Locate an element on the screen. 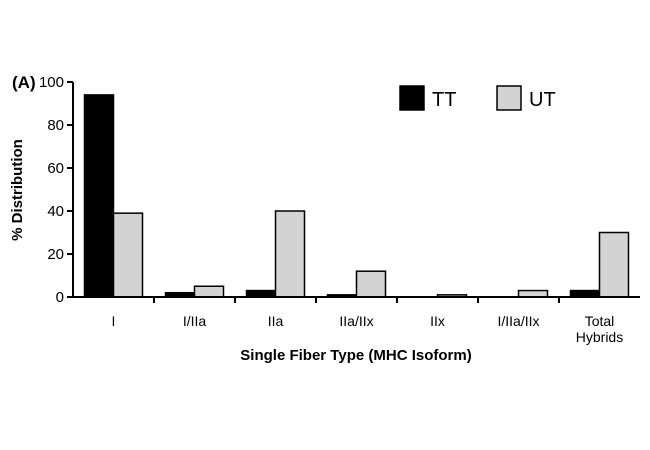 The image size is (650, 450). legend-swatch-ut is located at coordinates (509, 98).